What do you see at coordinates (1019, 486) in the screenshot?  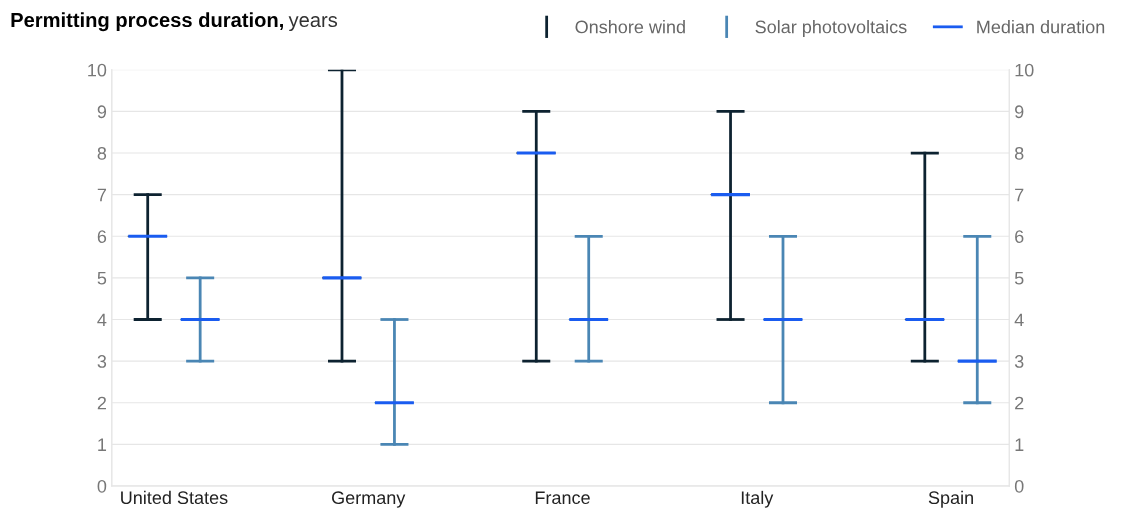 I see `y2-tick-label: 0` at bounding box center [1019, 486].